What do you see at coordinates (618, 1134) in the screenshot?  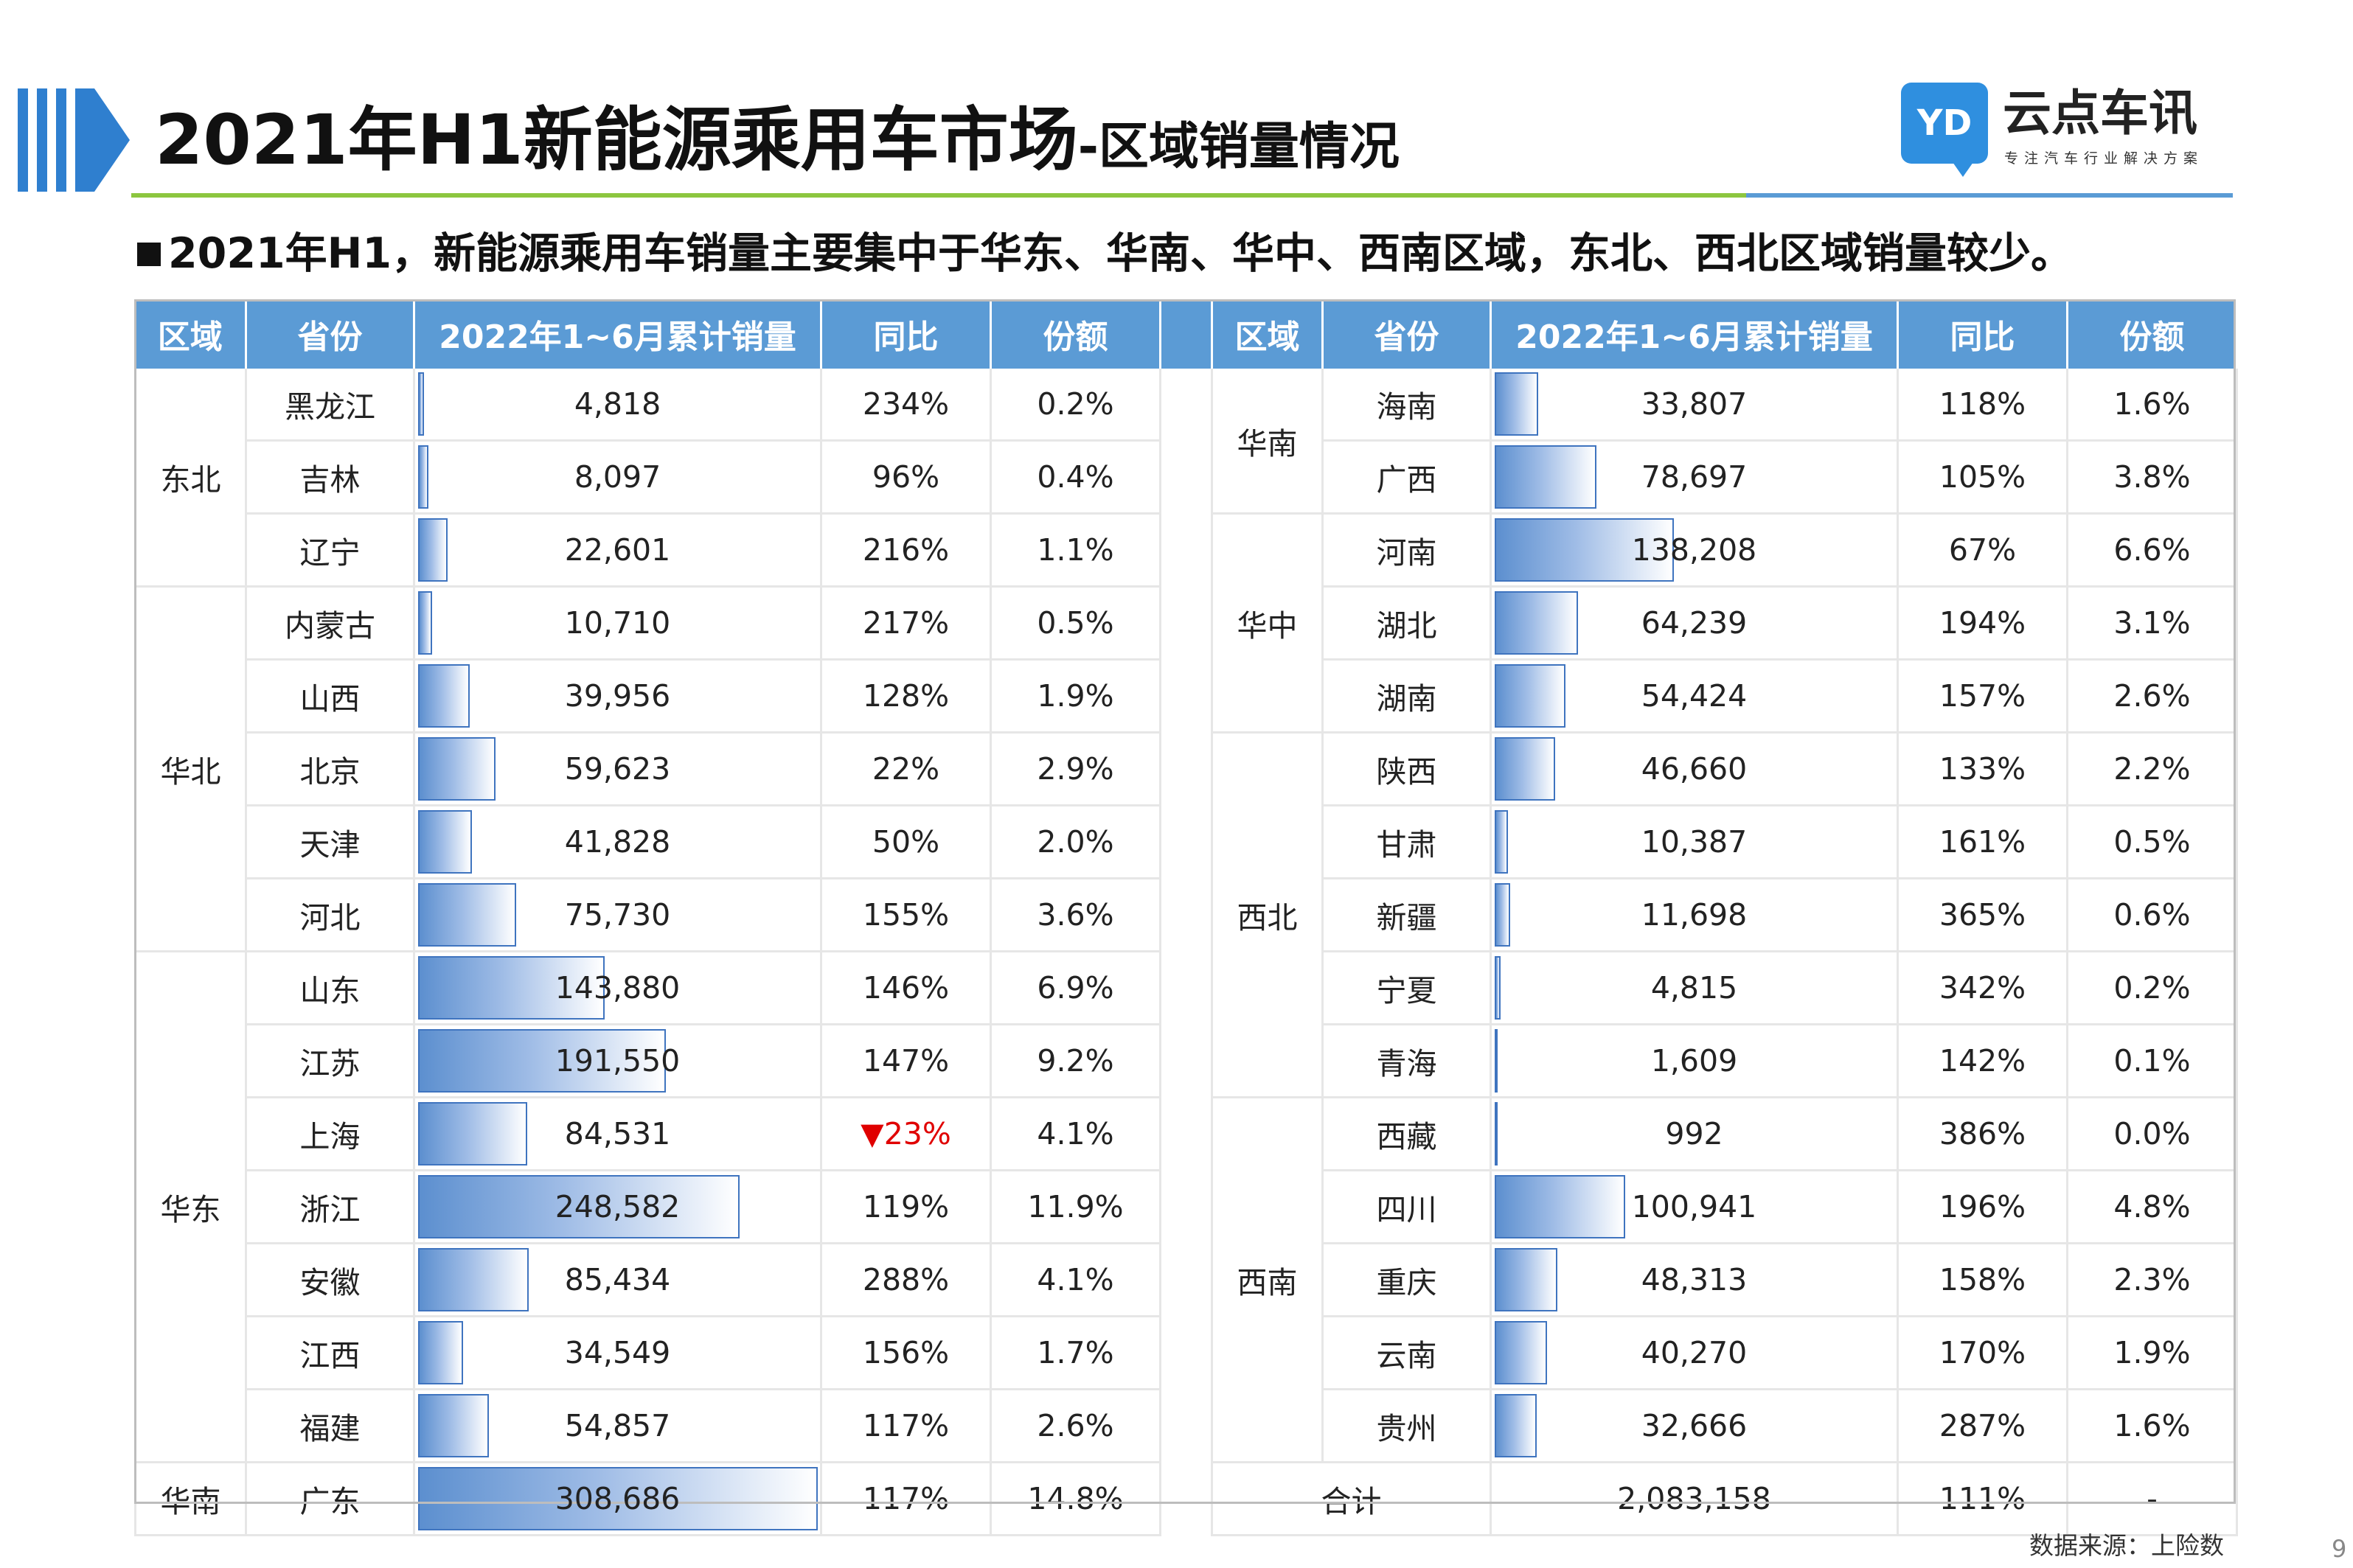 I see `sales-bar-cell: 84,531` at bounding box center [618, 1134].